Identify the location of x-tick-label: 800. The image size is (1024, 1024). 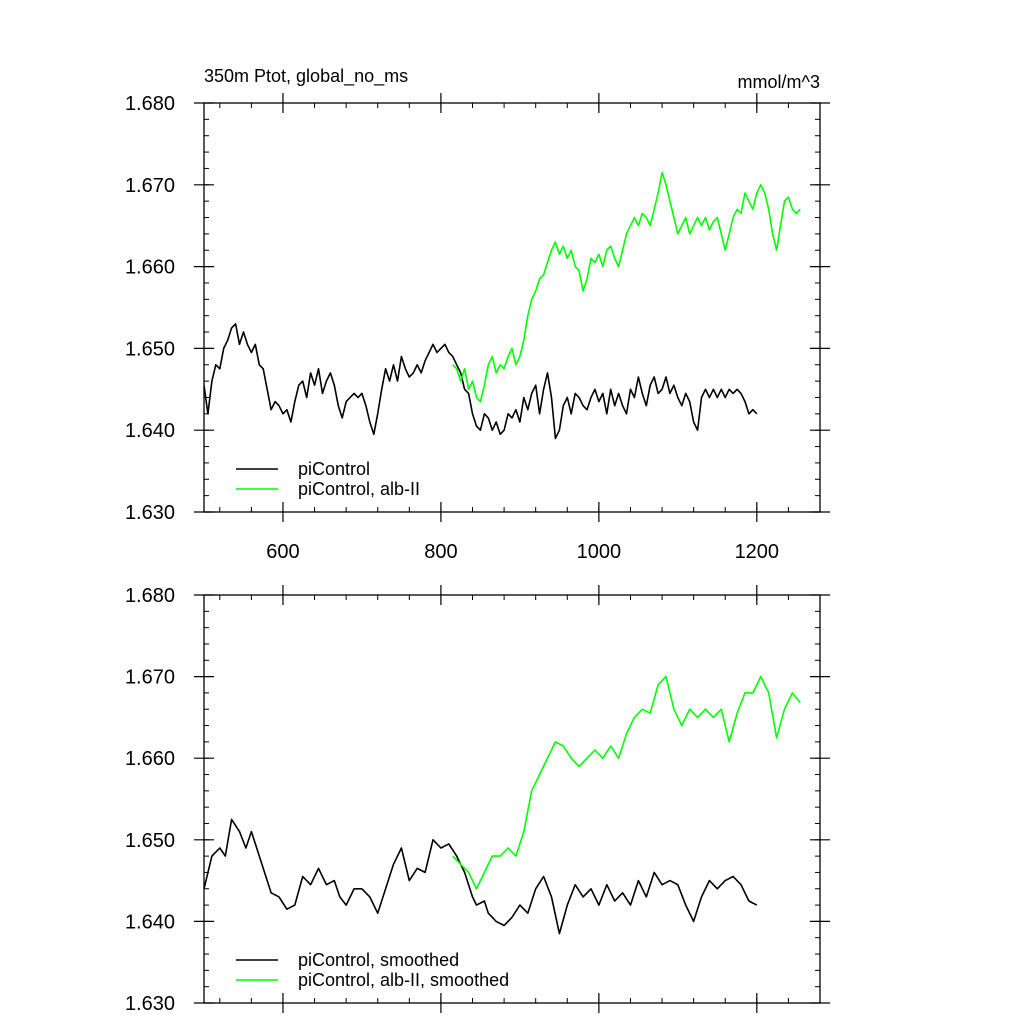
(440, 552).